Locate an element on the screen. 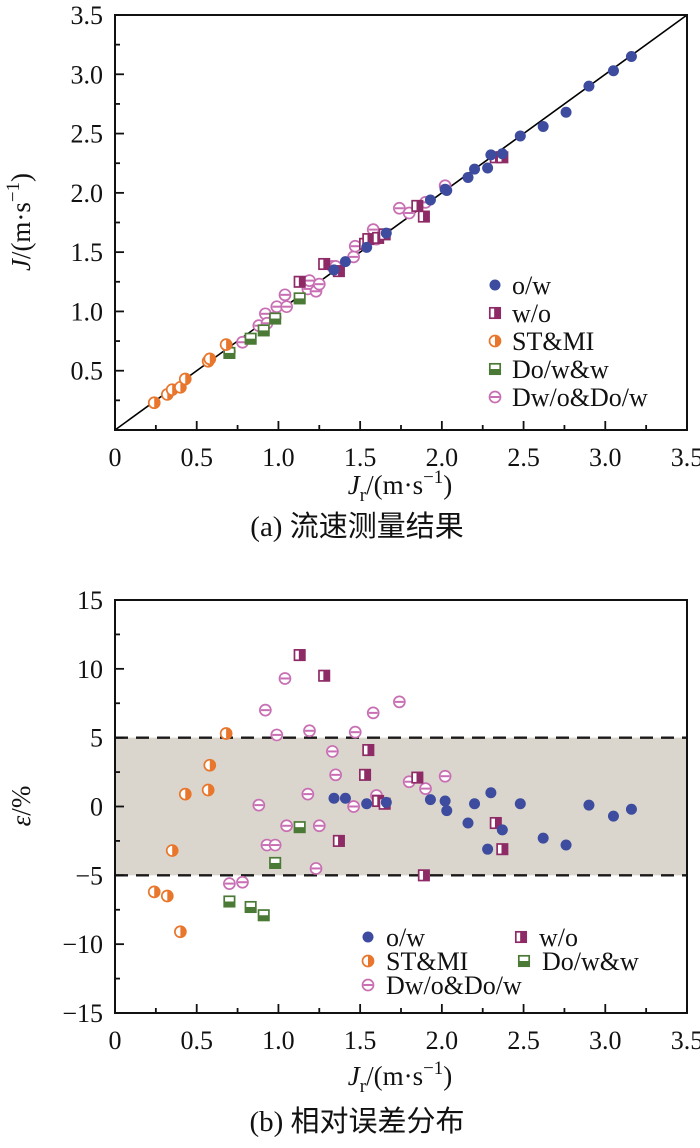 The width and height of the screenshot is (700, 1148). caption-b: (b) 相对误差分布 is located at coordinates (357, 1122).